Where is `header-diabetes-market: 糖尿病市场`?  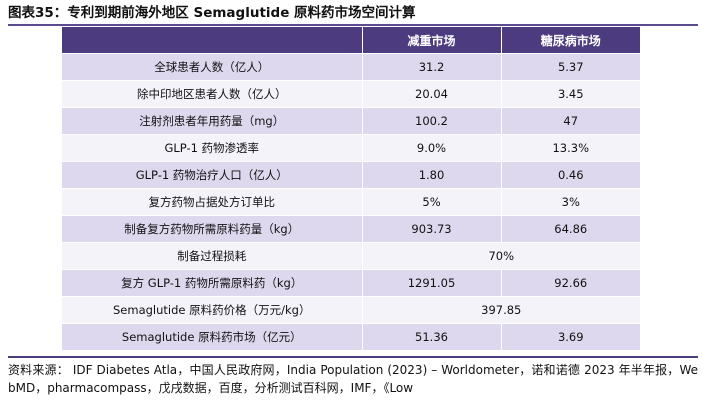 header-diabetes-market: 糖尿病市场 is located at coordinates (570, 40).